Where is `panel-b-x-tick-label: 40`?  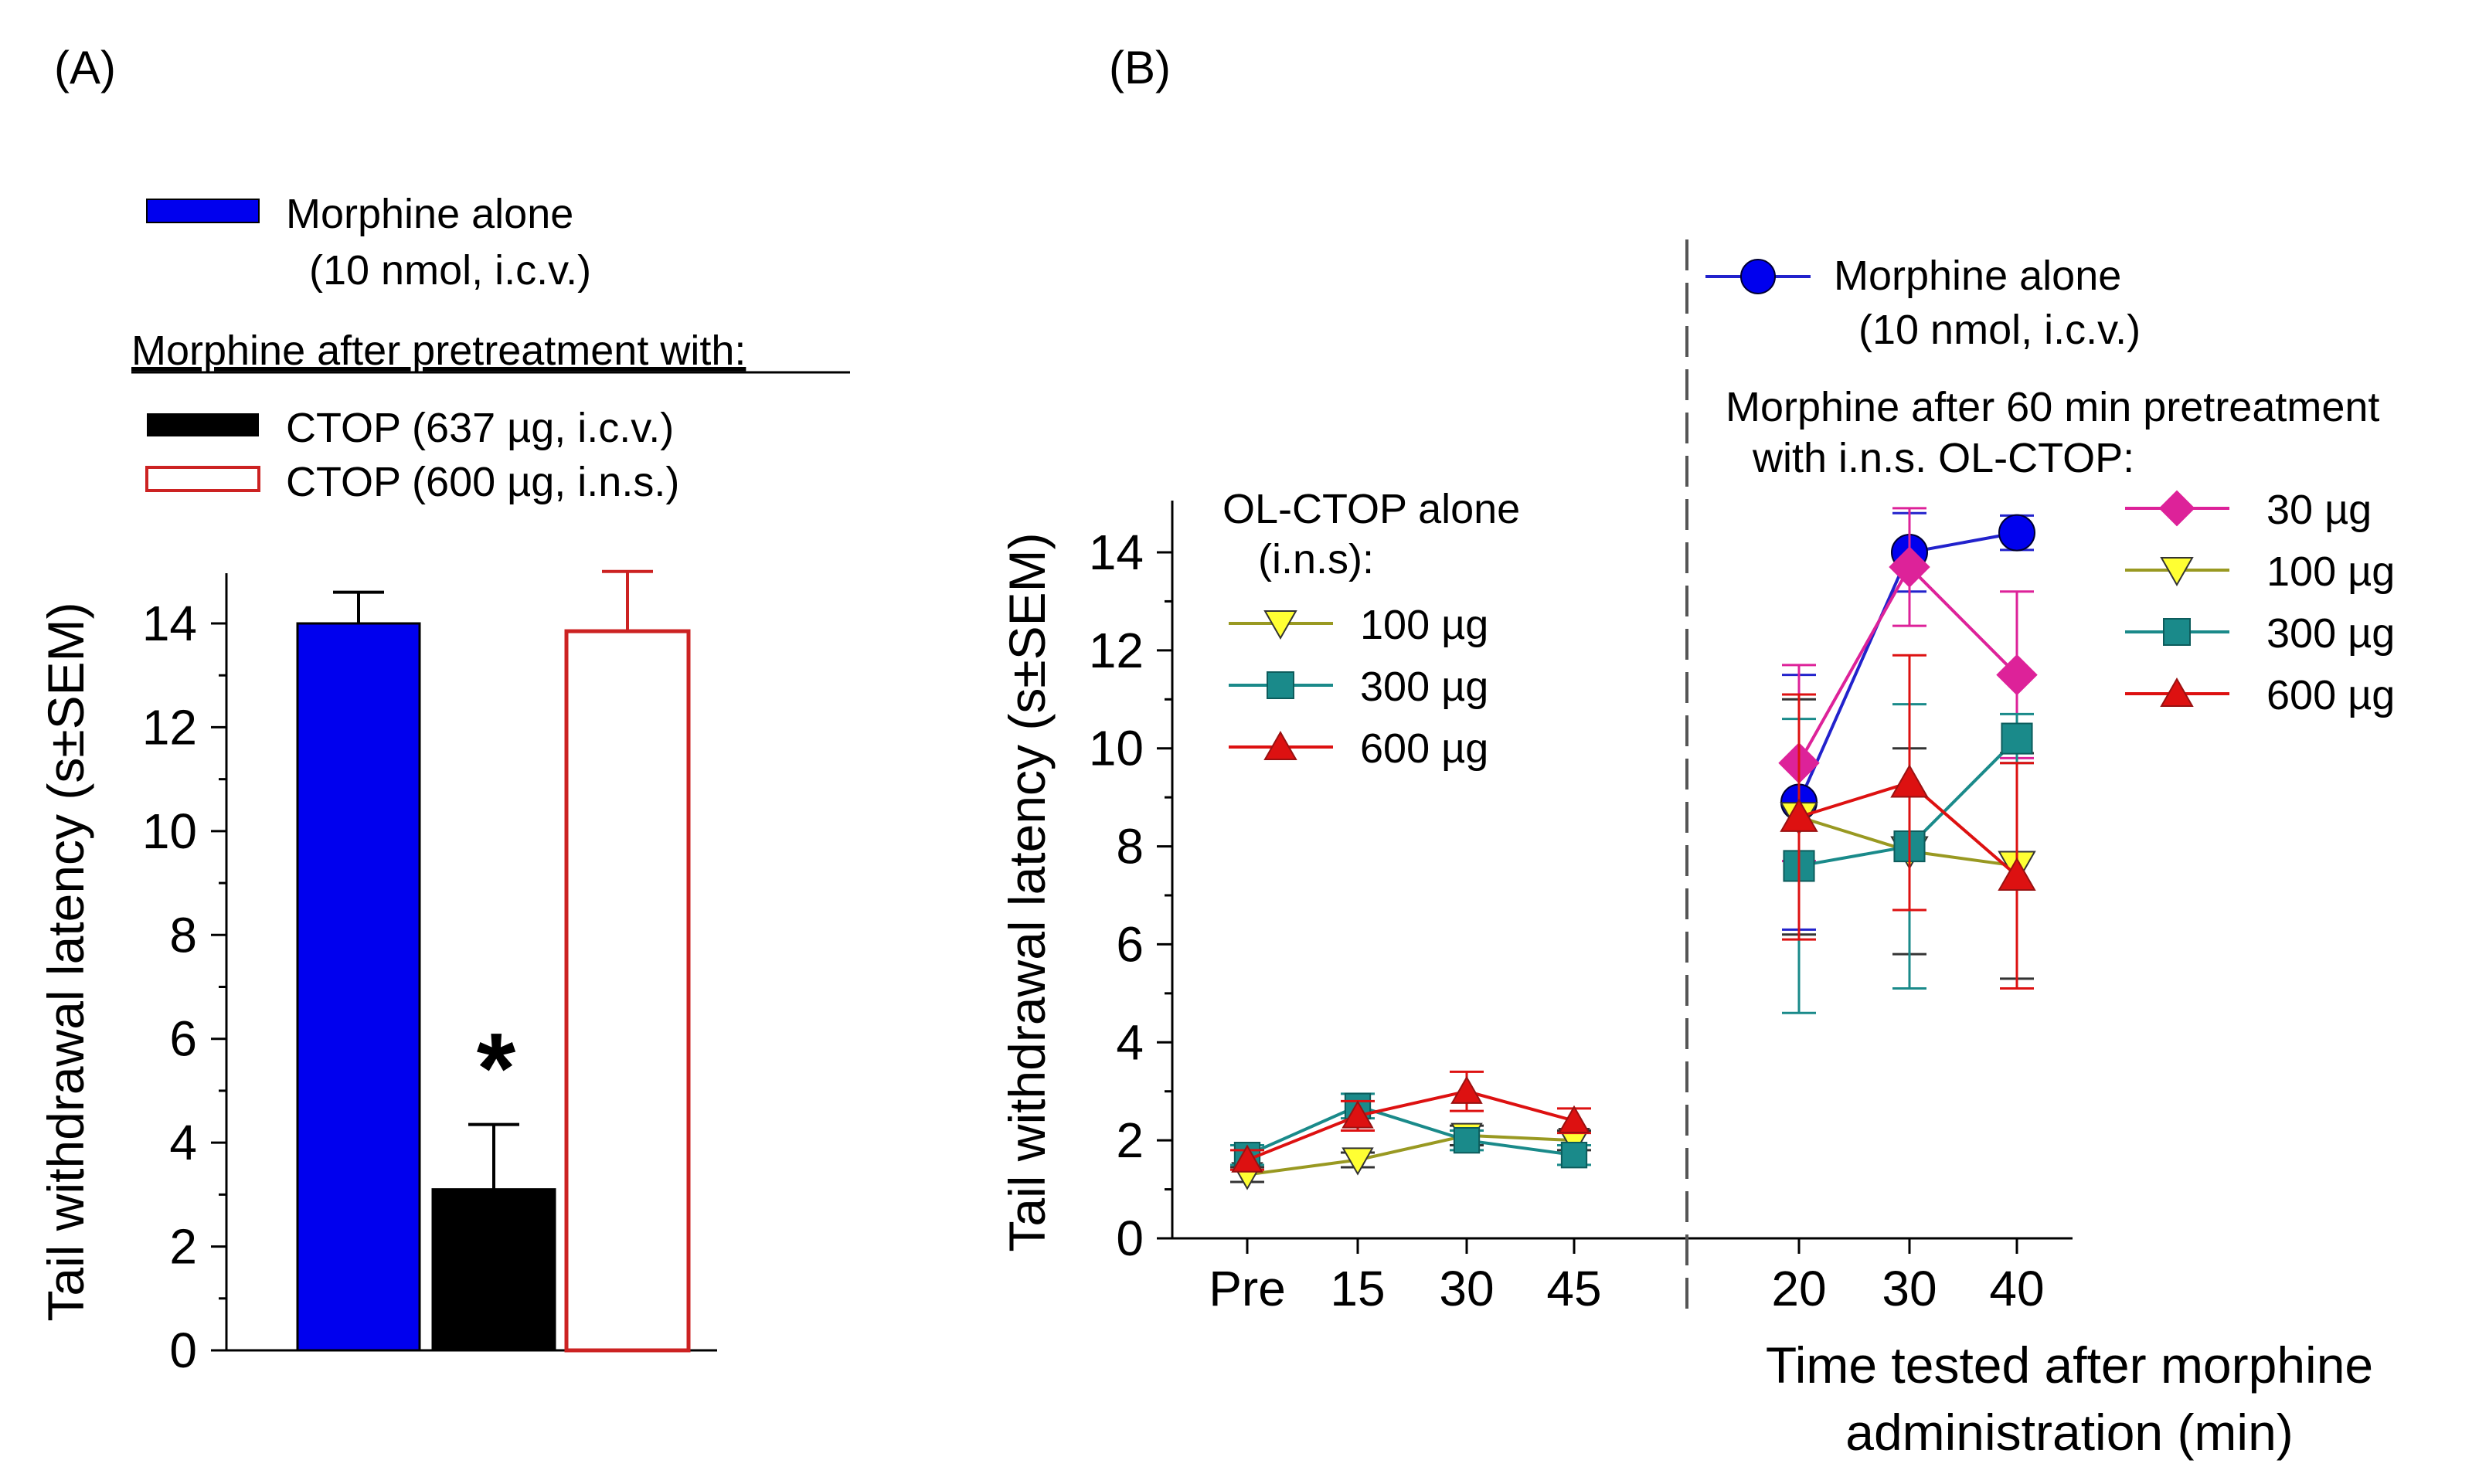
panel-b-x-tick-label: 40 is located at coordinates (2017, 1288).